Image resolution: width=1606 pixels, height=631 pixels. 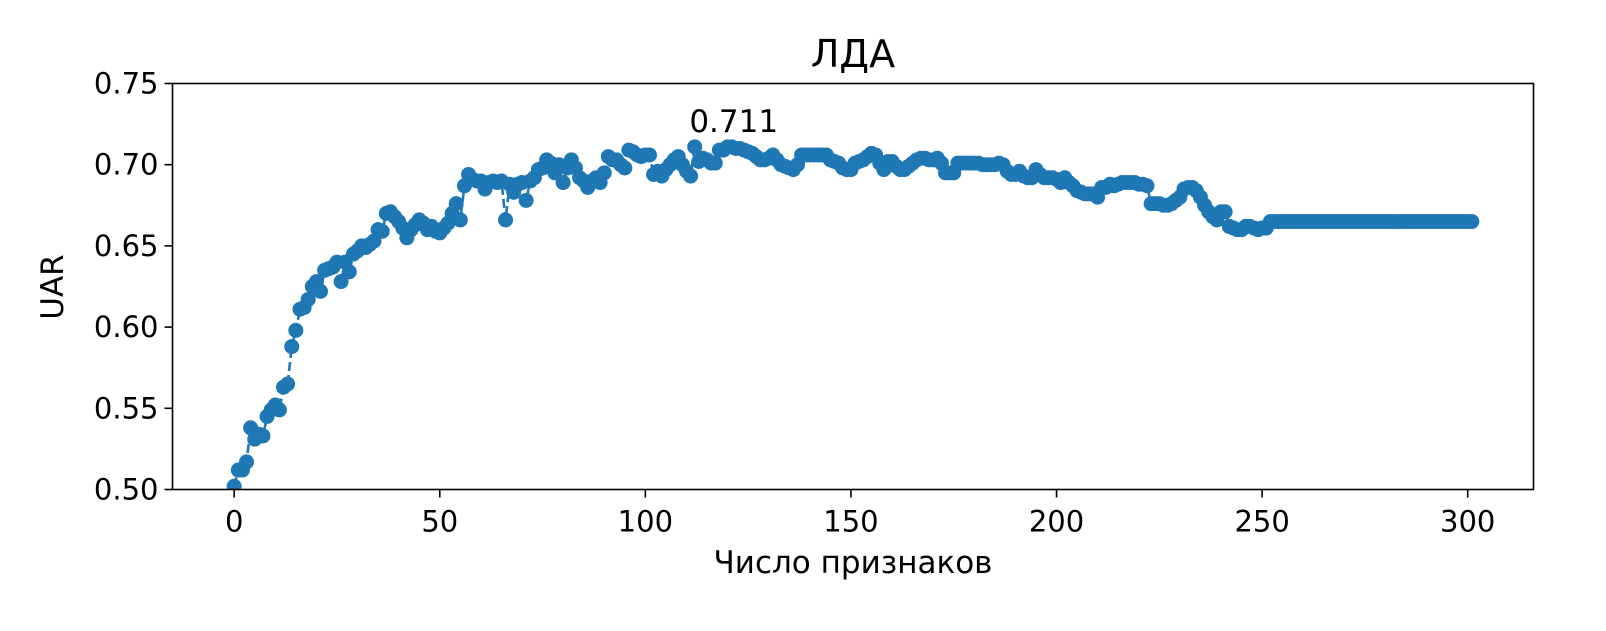 What do you see at coordinates (126, 327) in the screenshot?
I see `y-tick-label: 0.60` at bounding box center [126, 327].